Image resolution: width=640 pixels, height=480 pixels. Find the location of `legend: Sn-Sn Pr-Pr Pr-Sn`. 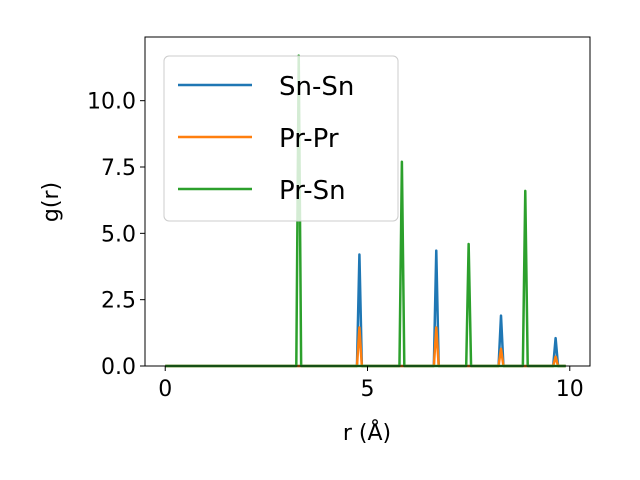

legend: Sn-Sn Pr-Pr Pr-Sn is located at coordinates (281, 138).